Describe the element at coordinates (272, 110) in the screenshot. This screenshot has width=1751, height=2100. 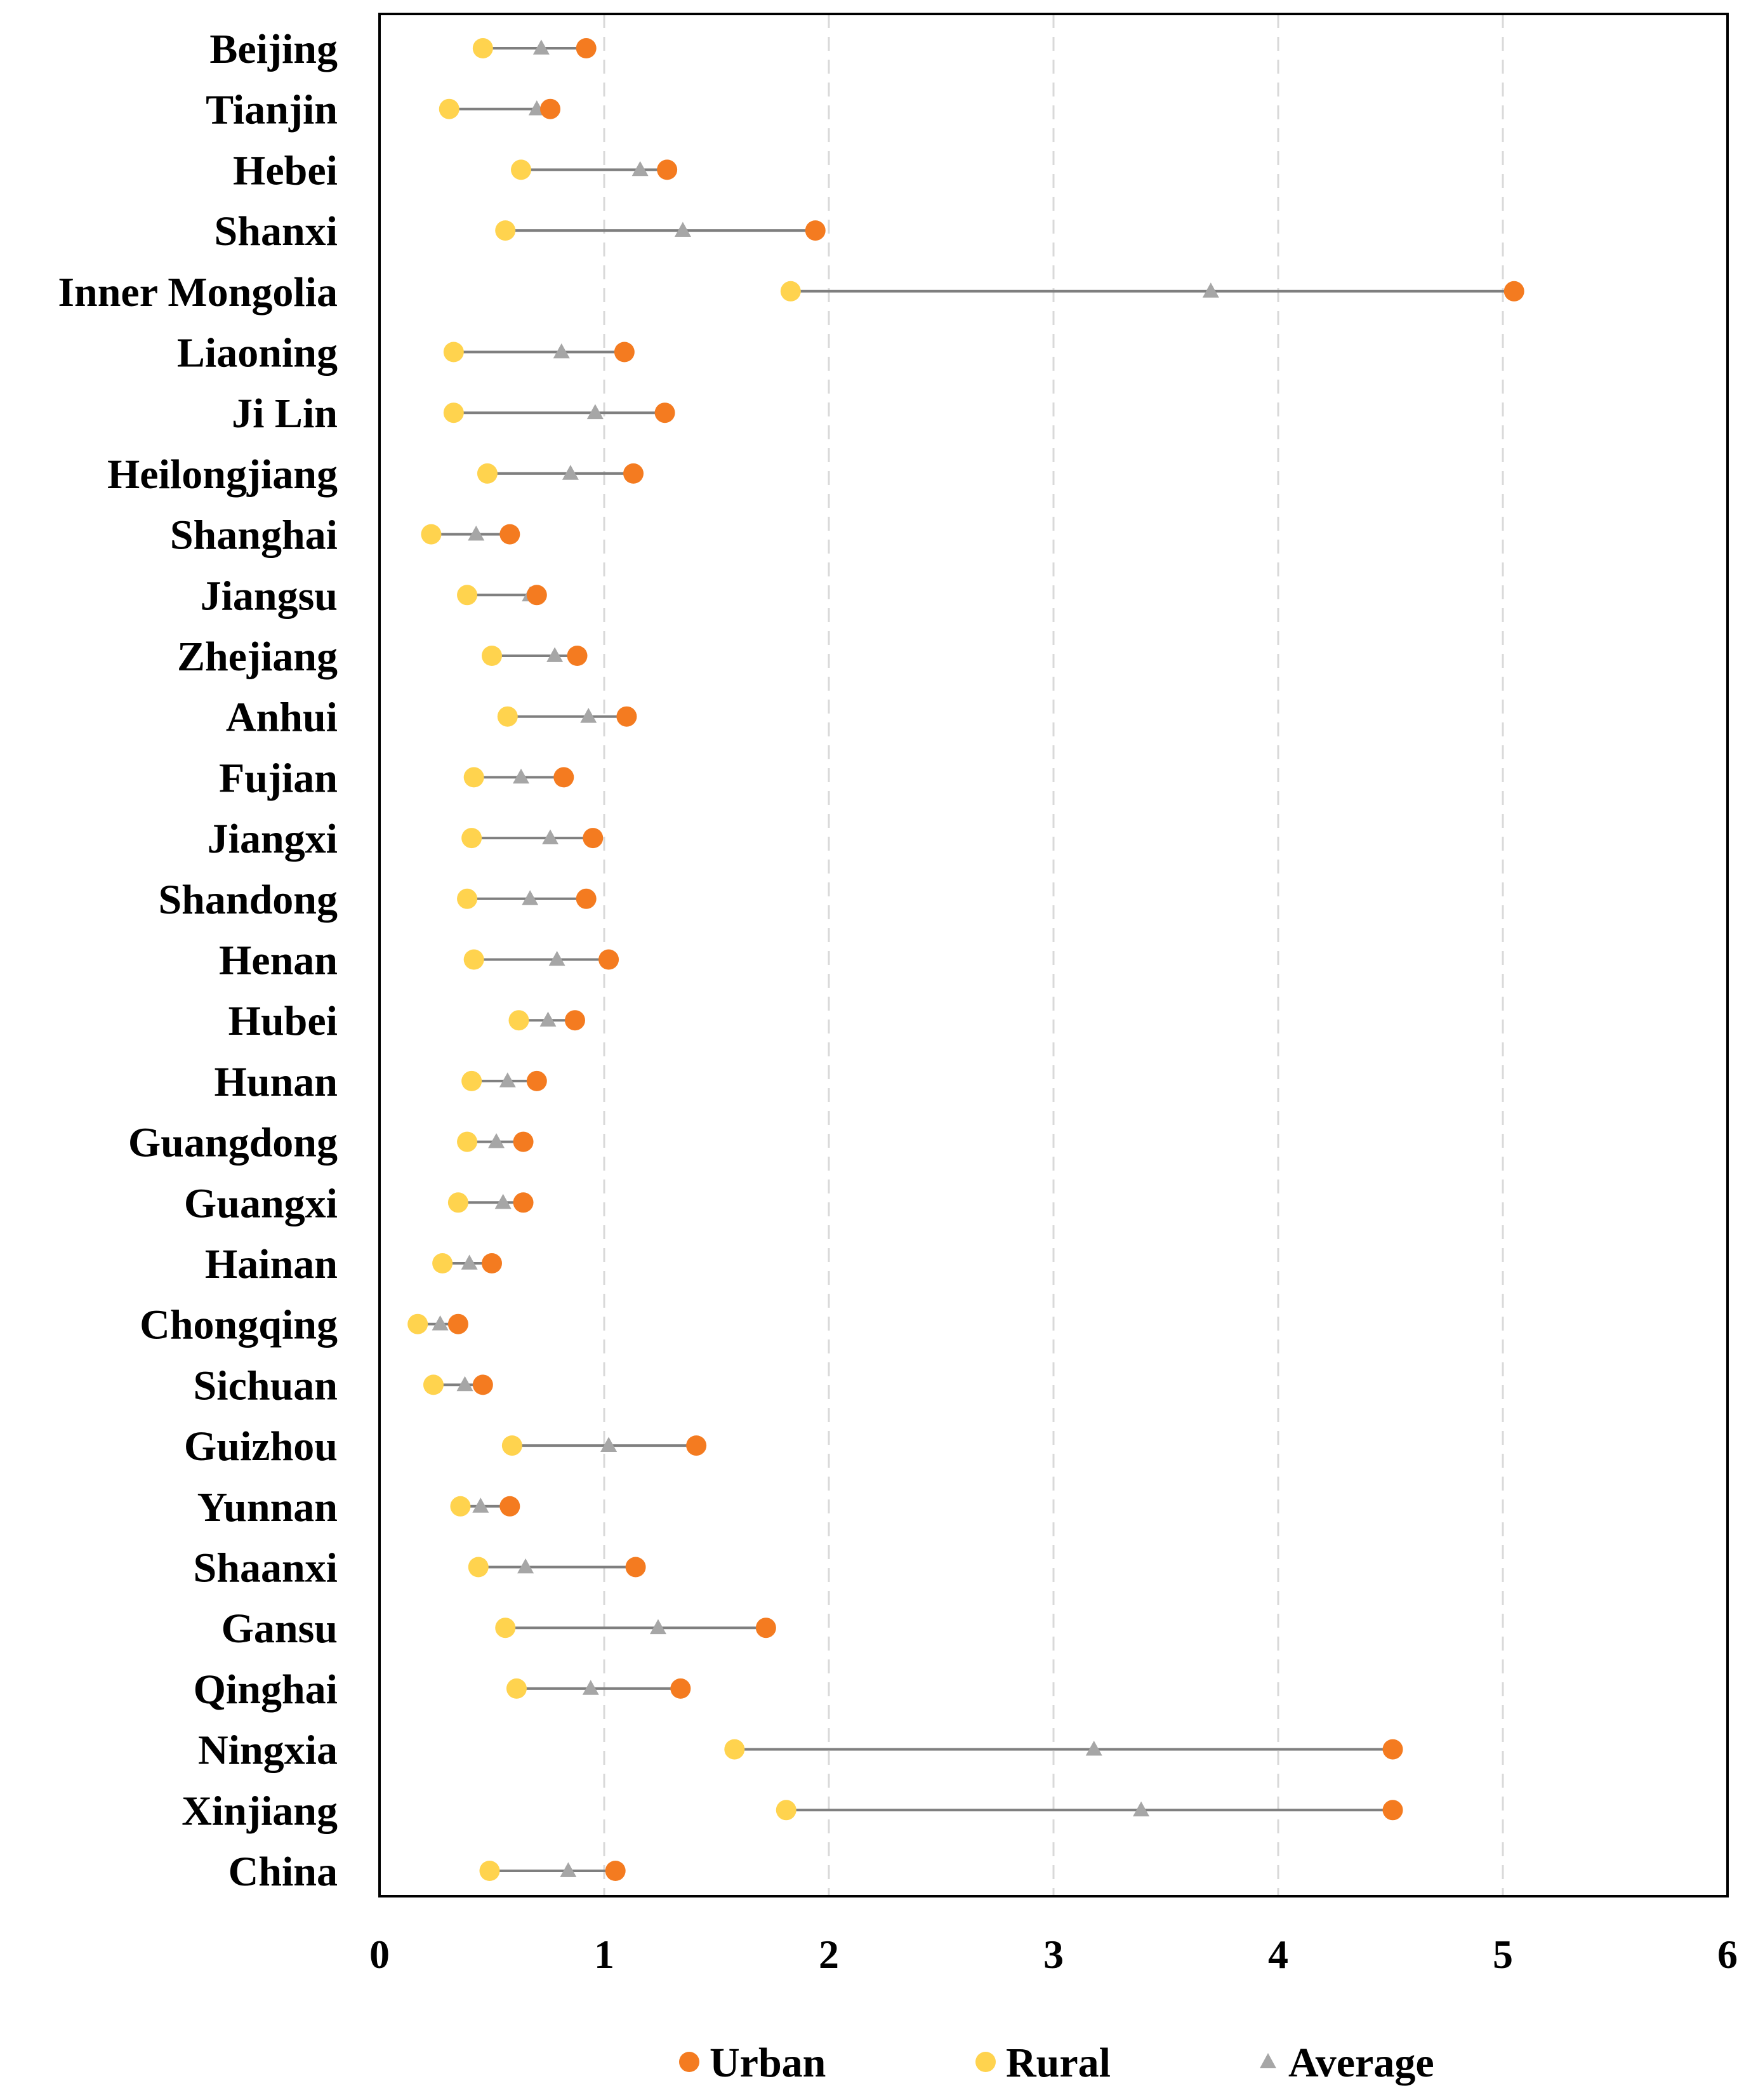
I see `category-label: Tianjin` at that location.